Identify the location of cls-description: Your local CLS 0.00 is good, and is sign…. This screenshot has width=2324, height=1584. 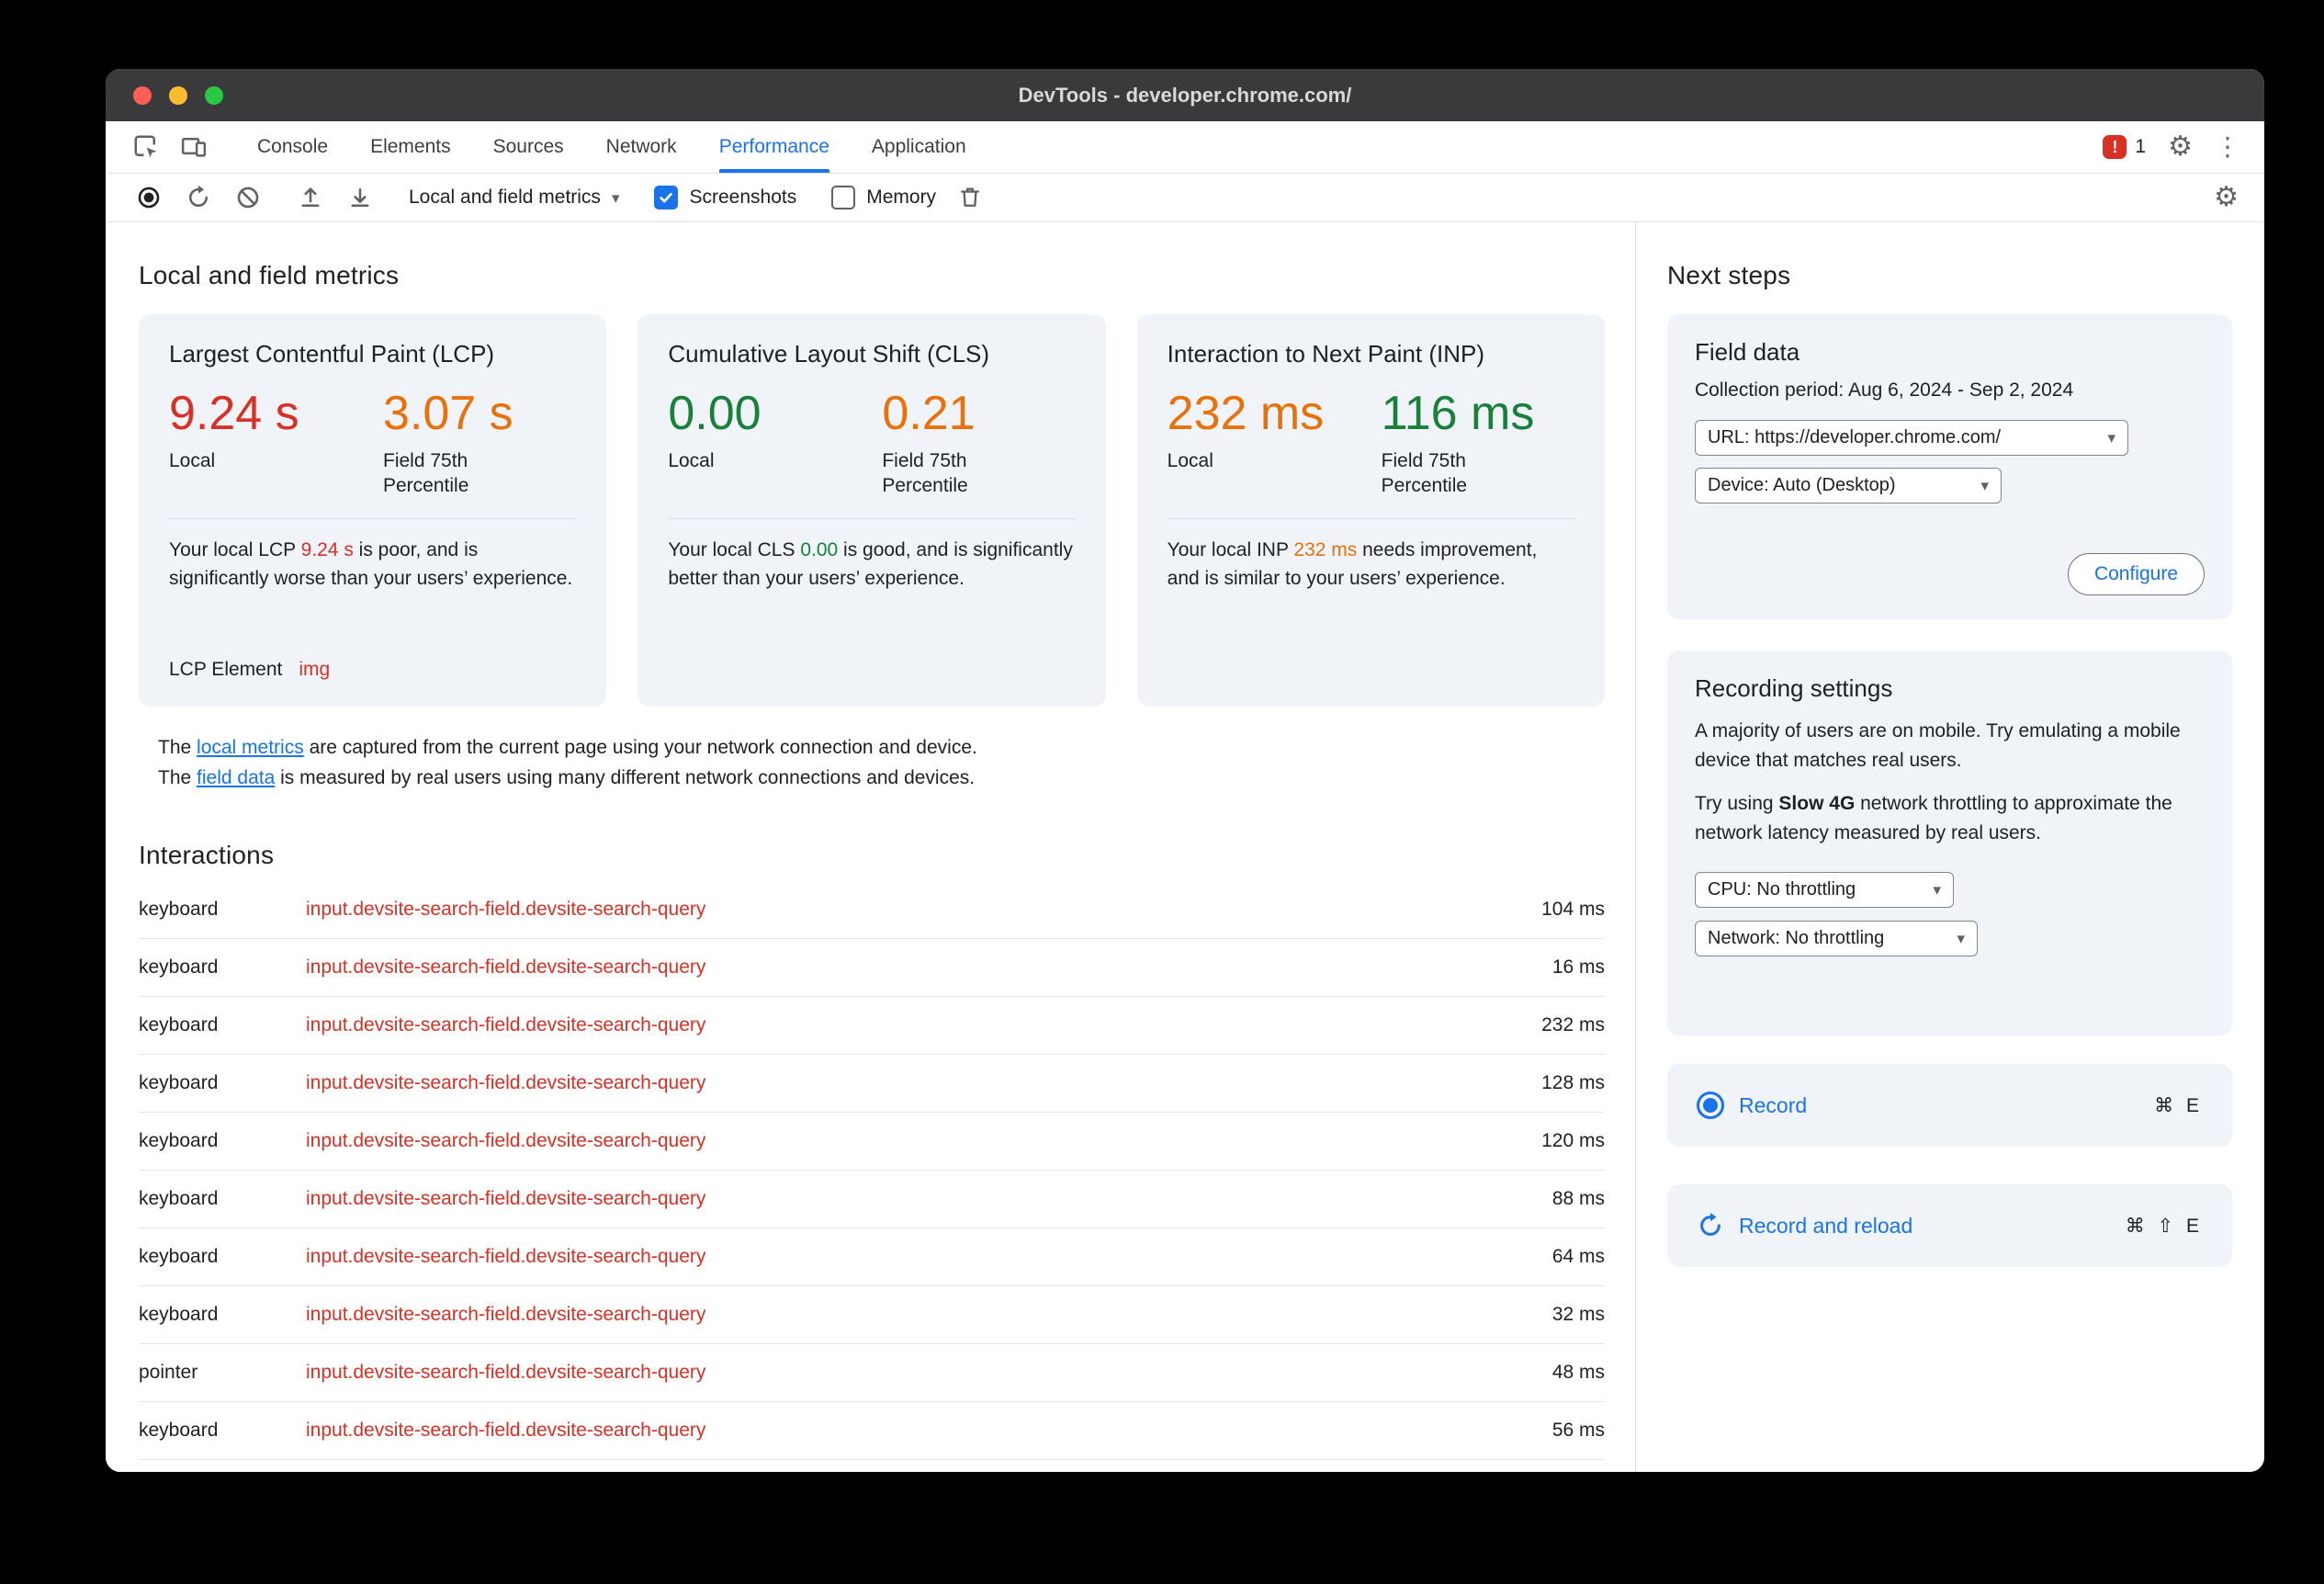
(870, 563).